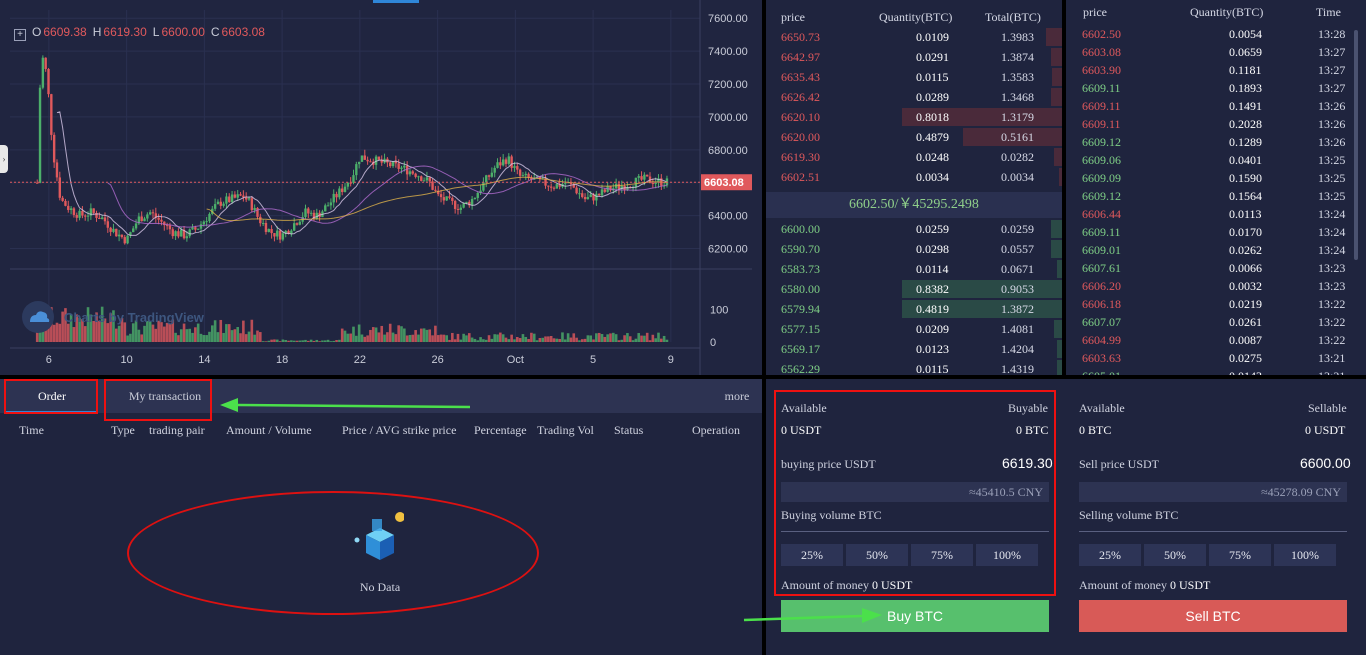  I want to click on col-status: Status, so click(629, 430).